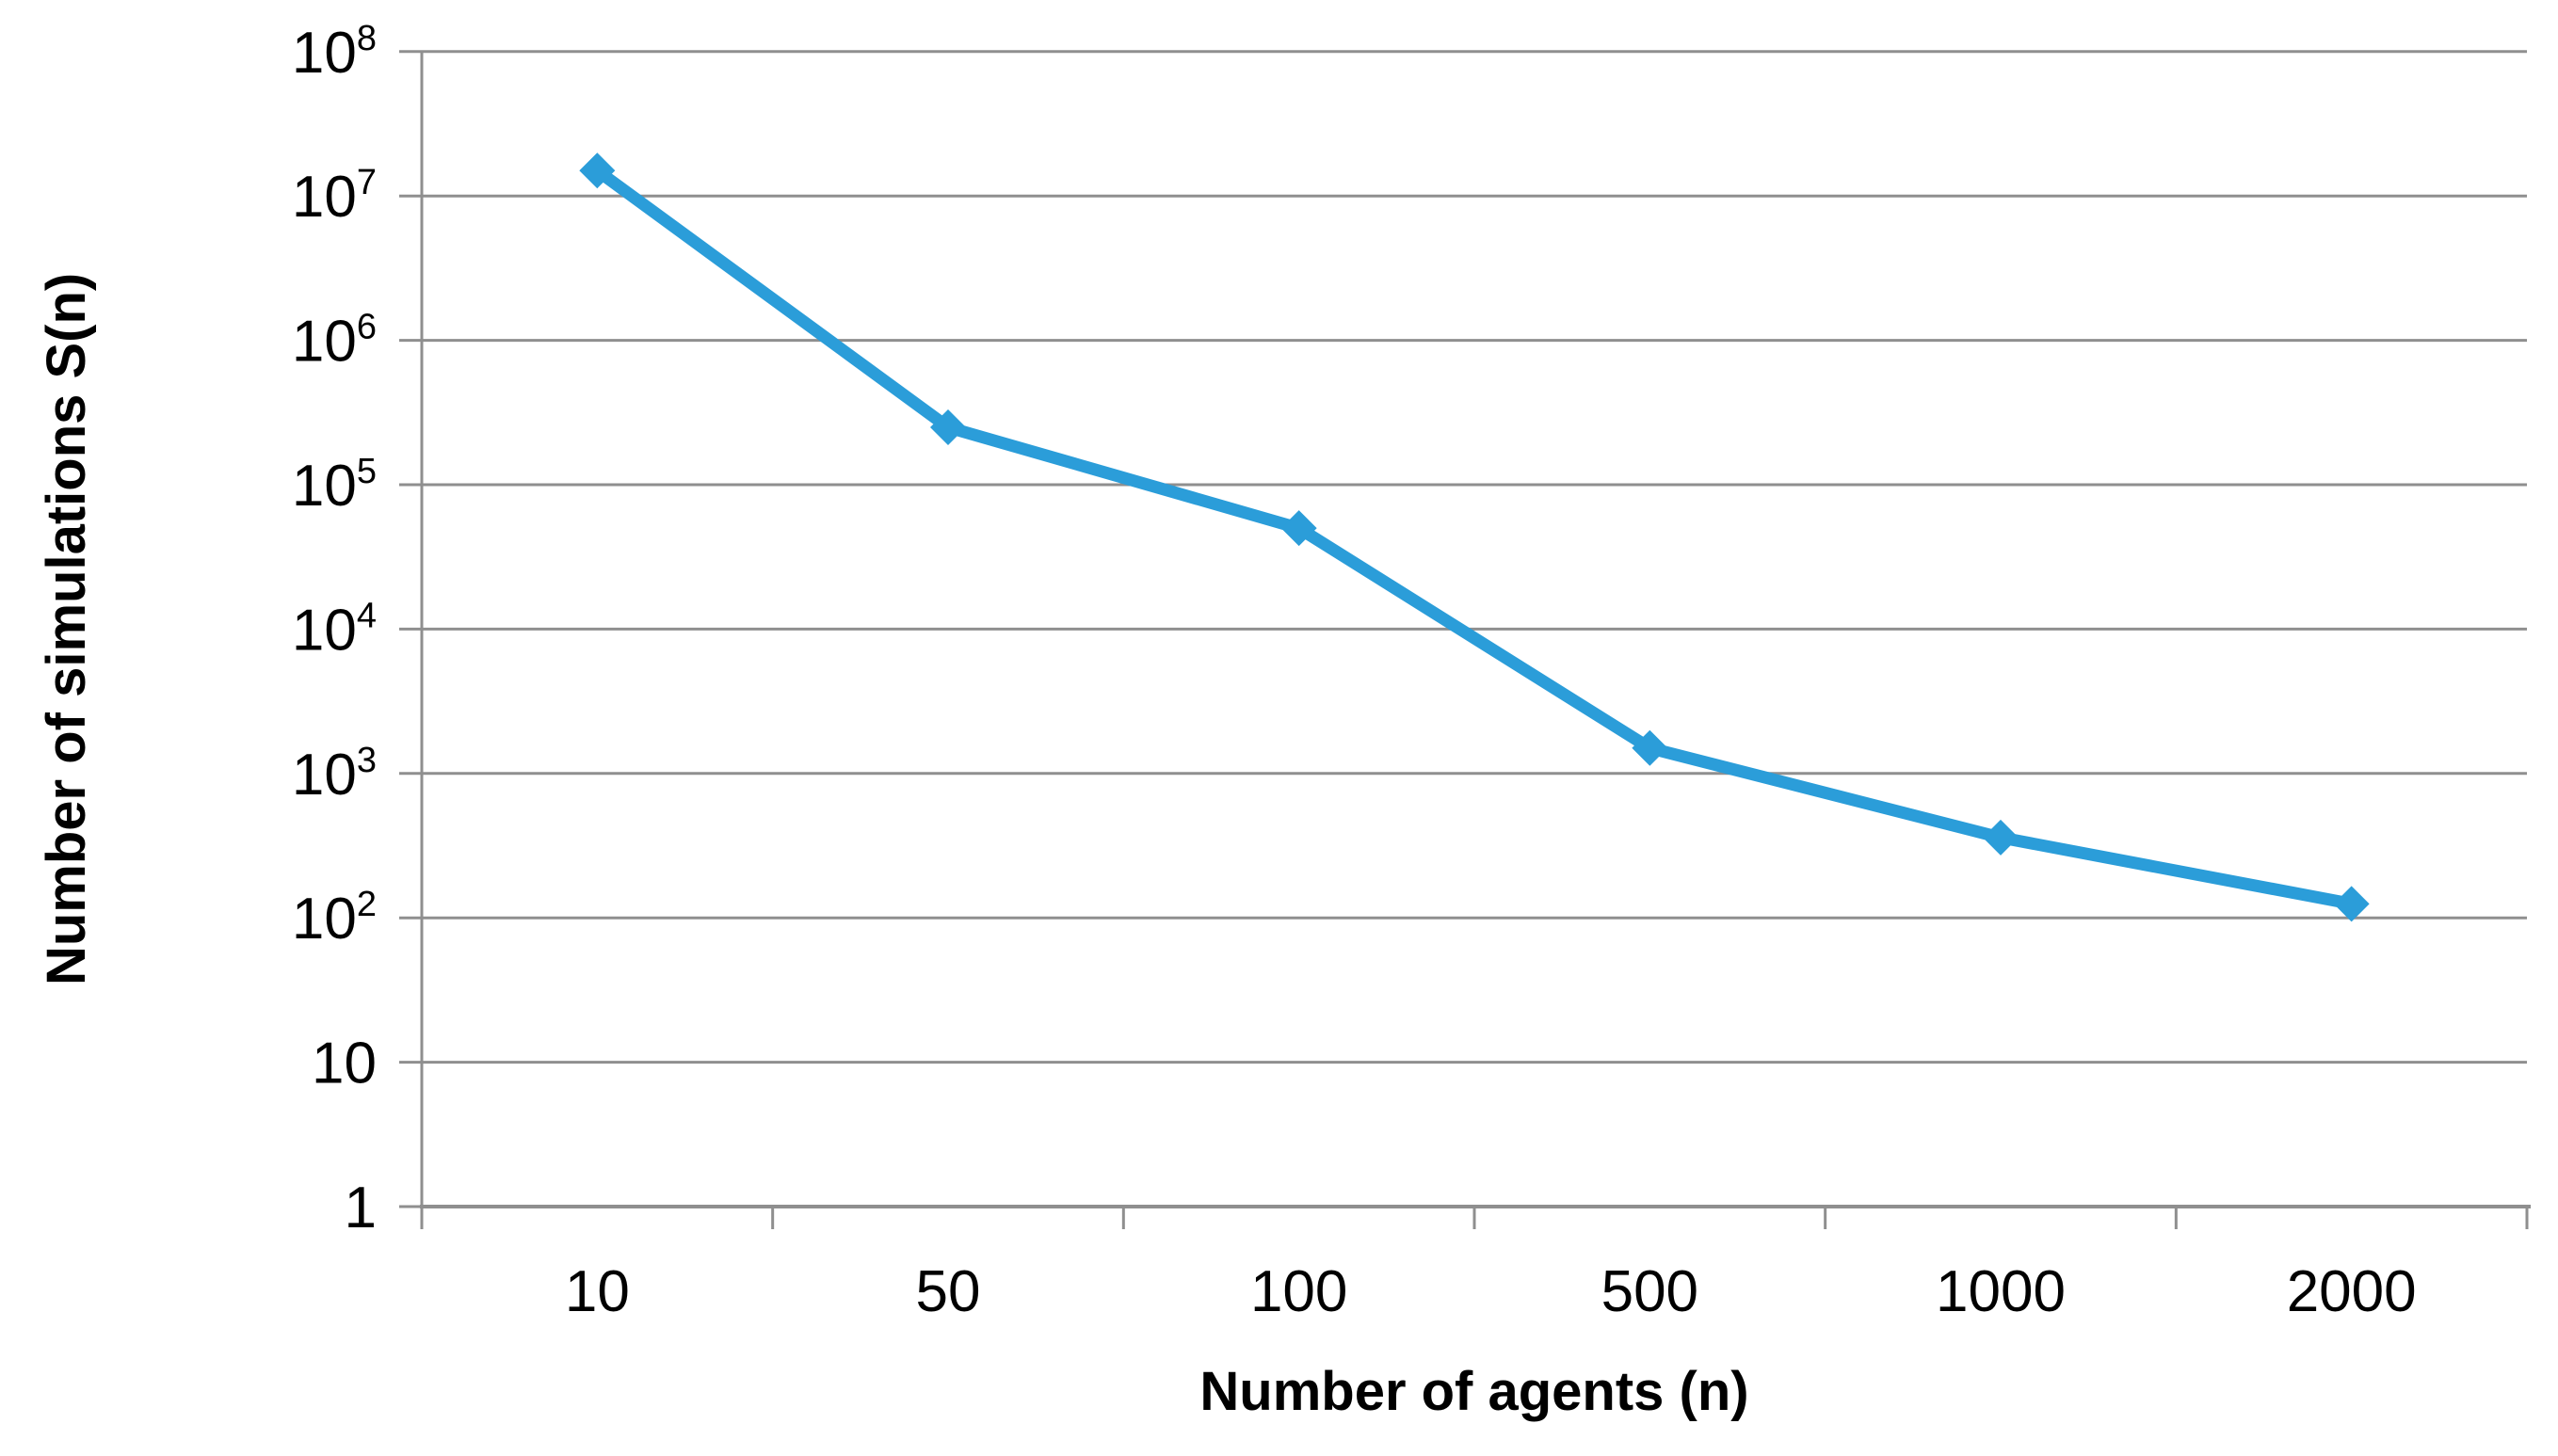 Image resolution: width=2558 pixels, height=1456 pixels. I want to click on y-tick-label: 1, so click(361, 1208).